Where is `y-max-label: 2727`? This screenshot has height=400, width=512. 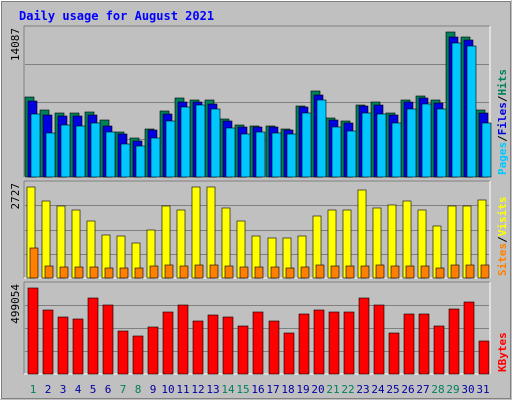 y-max-label: 2727 is located at coordinates (15, 196).